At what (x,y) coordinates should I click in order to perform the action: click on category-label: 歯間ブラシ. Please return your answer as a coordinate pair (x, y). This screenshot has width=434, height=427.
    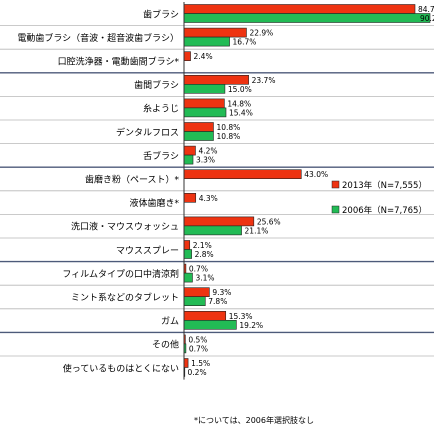
    Looking at the image, I should click on (156, 85).